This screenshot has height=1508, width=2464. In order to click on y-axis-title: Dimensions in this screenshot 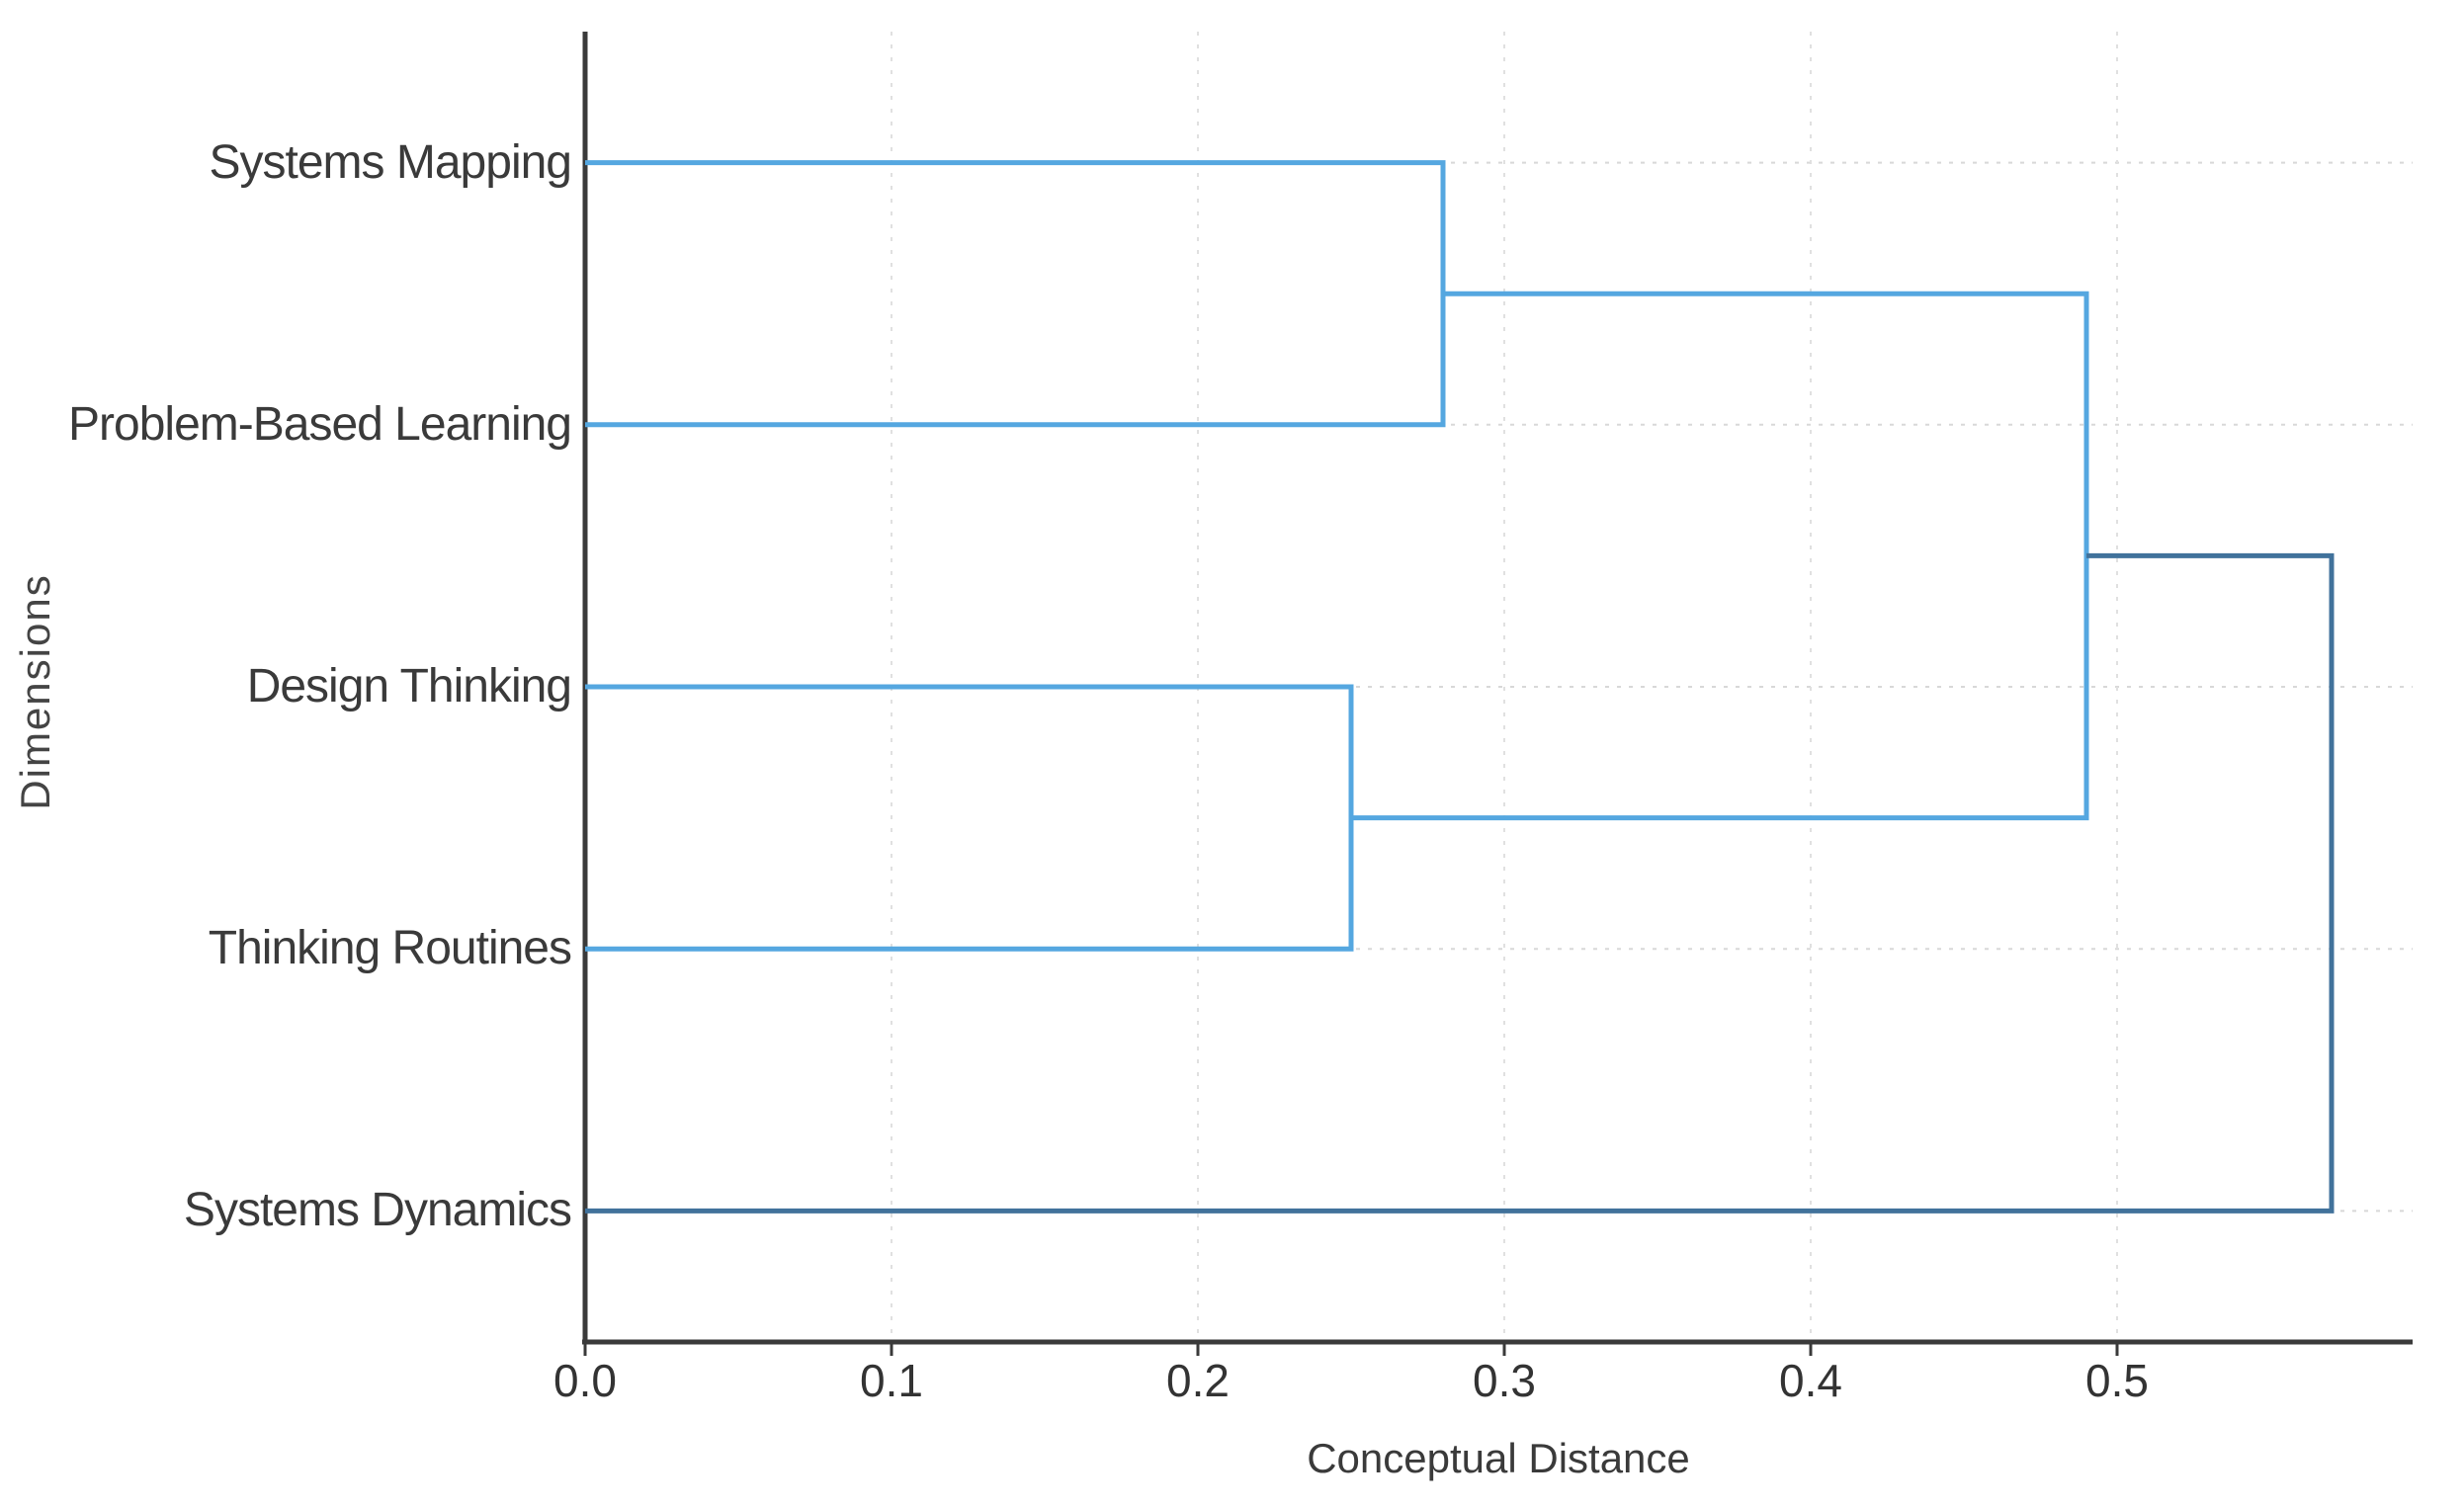, I will do `click(35, 691)`.